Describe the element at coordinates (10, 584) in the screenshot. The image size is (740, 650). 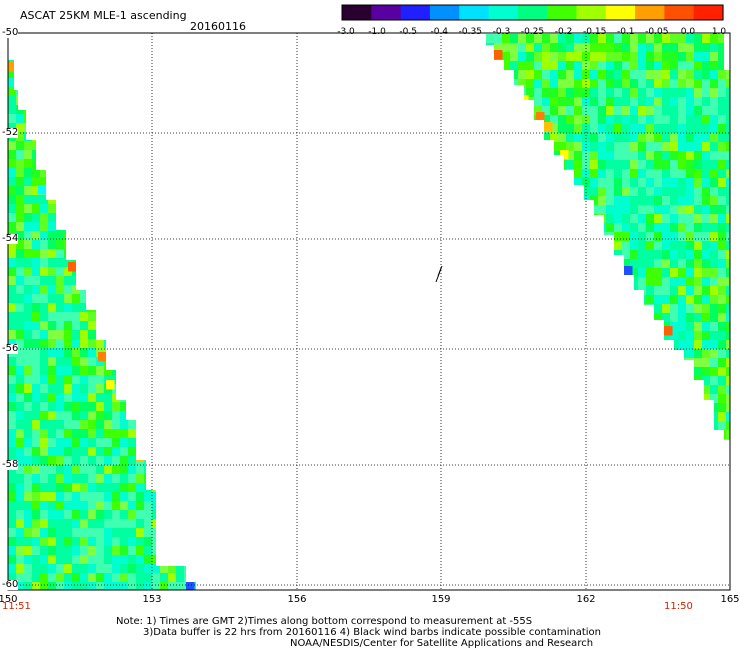
I see `y-tick-label: -60` at that location.